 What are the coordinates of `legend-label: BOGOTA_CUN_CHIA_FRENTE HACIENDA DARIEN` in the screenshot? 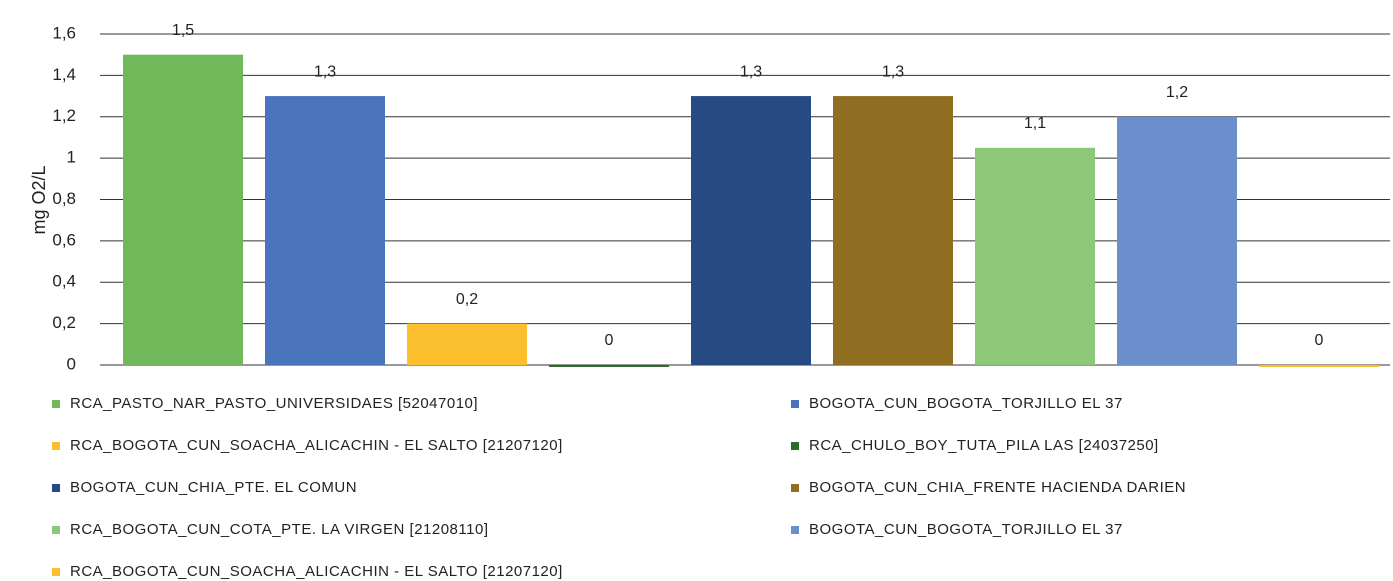 It's located at (997, 487).